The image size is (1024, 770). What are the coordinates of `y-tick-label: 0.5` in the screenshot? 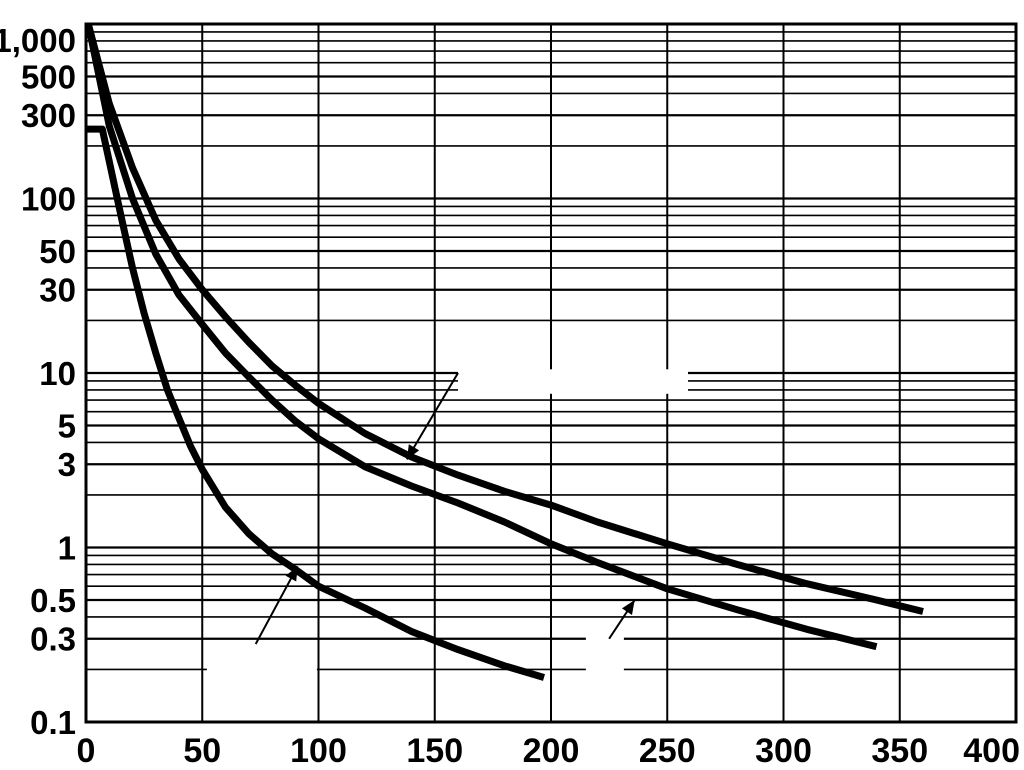 It's located at (53, 600).